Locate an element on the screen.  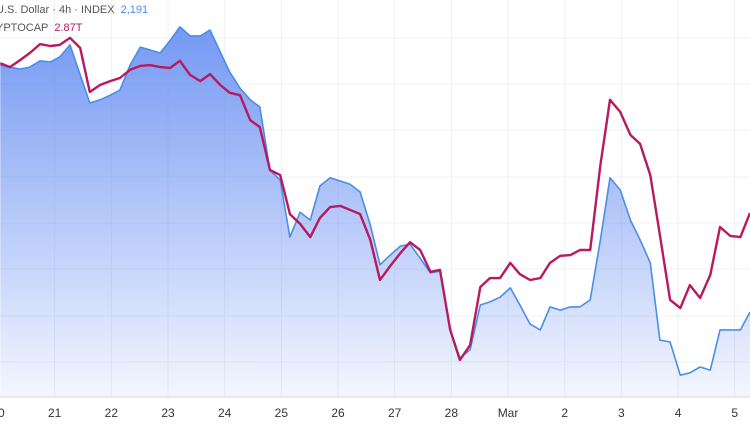
legend-label: YPTOCAP is located at coordinates (24, 28).